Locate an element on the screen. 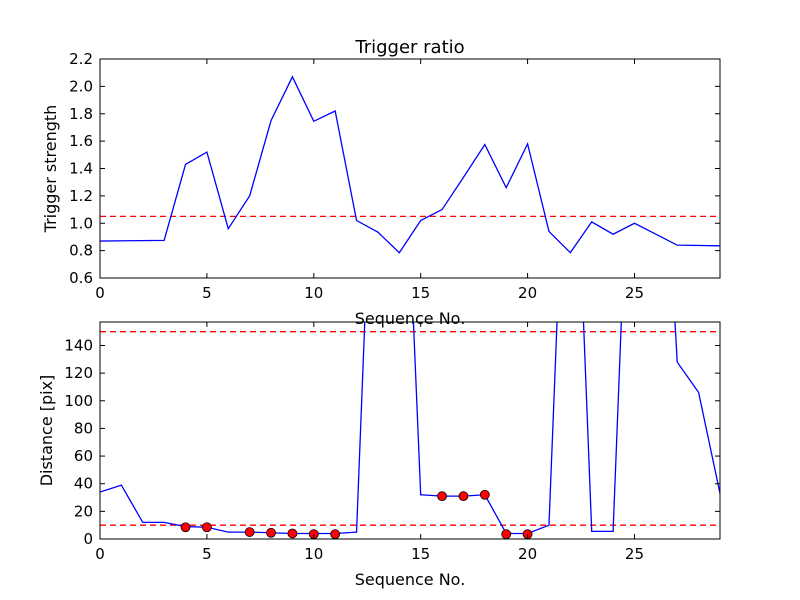 The width and height of the screenshot is (800, 600). y-tick-label: 1.8 is located at coordinates (81, 114).